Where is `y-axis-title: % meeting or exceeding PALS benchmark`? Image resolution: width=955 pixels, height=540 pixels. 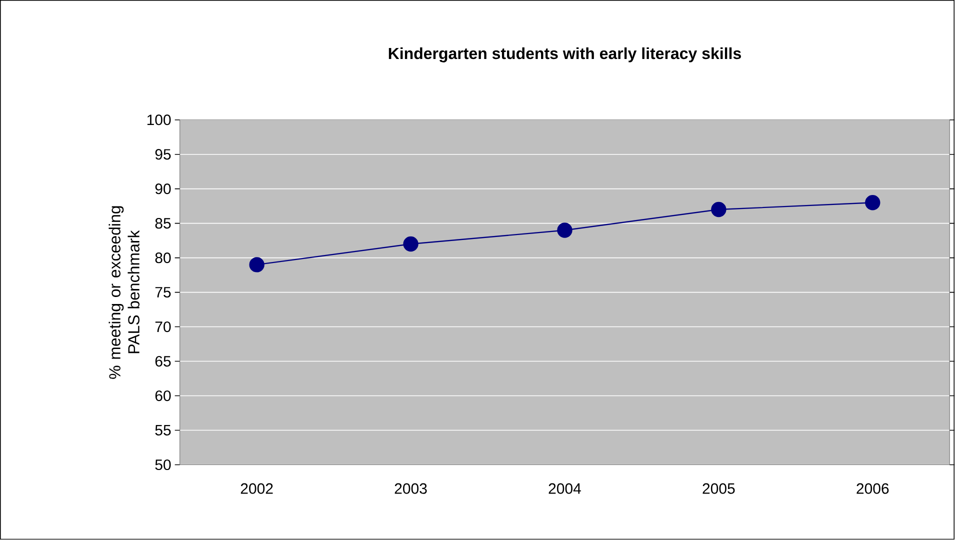 y-axis-title: % meeting or exceeding PALS benchmark is located at coordinates (124, 293).